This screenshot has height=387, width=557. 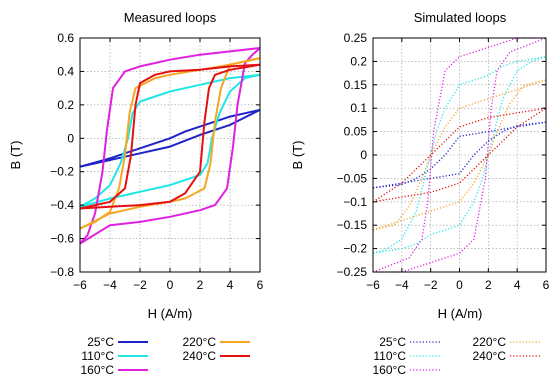 What do you see at coordinates (170, 17) in the screenshot?
I see `measured-title: Measured loops` at bounding box center [170, 17].